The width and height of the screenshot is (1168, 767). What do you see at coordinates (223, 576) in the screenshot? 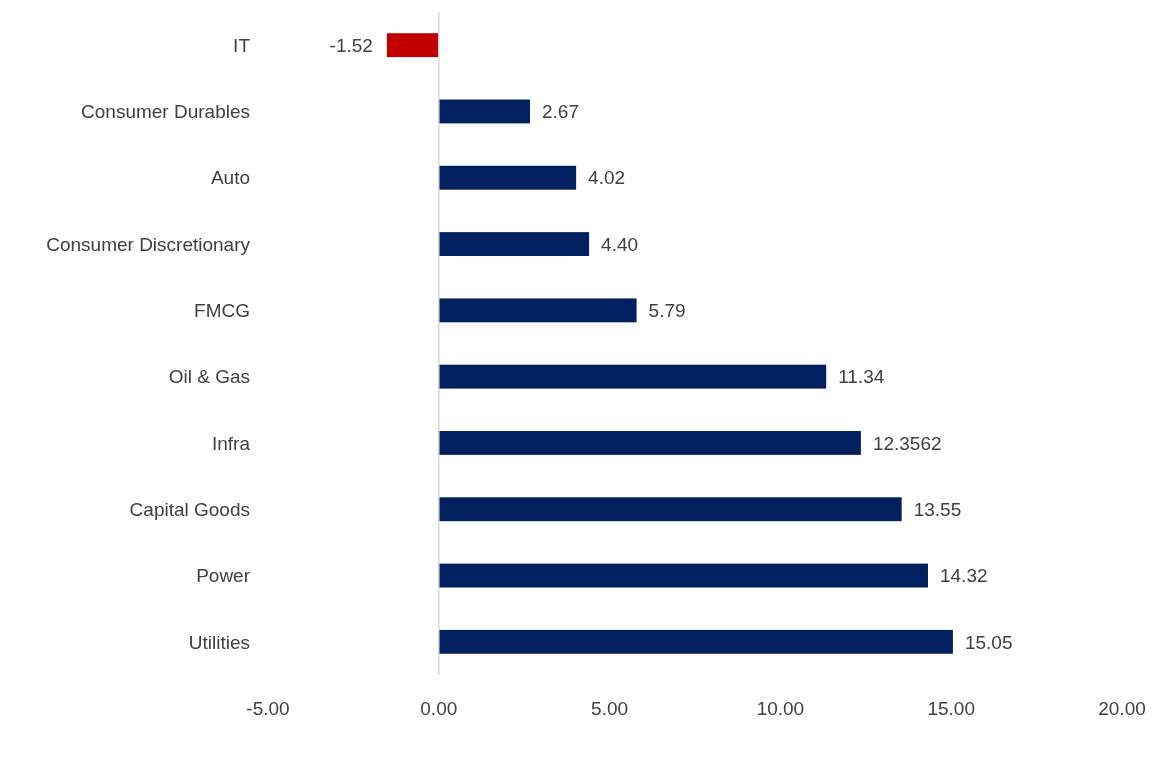
I see `y-tick-label: Power` at bounding box center [223, 576].